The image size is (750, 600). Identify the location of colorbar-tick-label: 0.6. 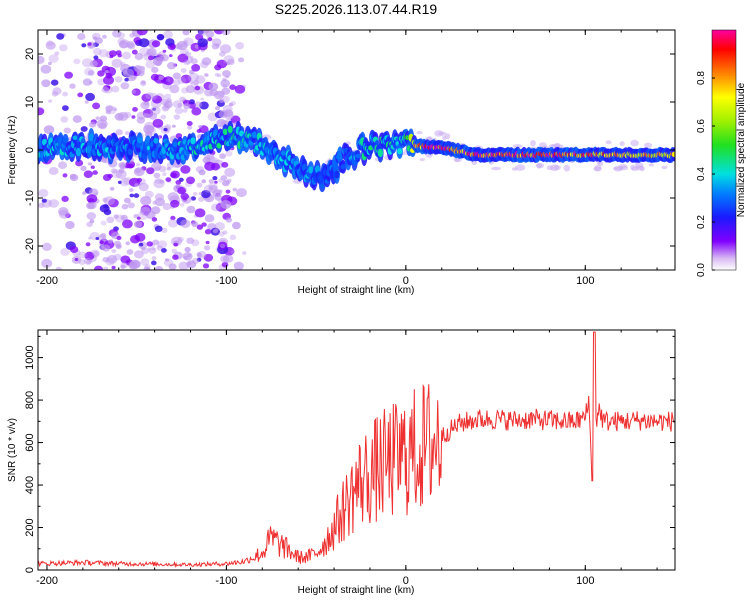
(701, 126).